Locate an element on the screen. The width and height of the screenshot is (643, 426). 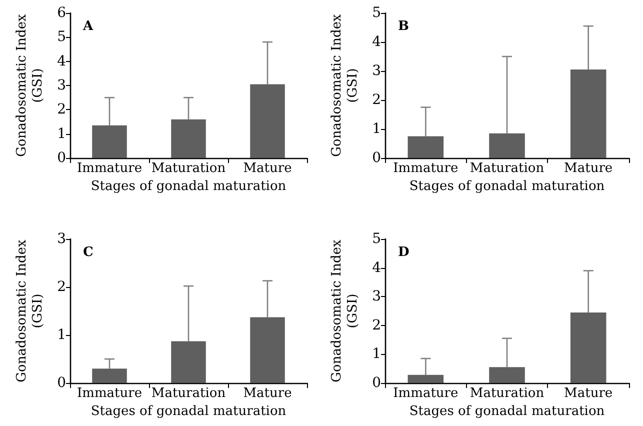
text: A is located at coordinates (88, 26).